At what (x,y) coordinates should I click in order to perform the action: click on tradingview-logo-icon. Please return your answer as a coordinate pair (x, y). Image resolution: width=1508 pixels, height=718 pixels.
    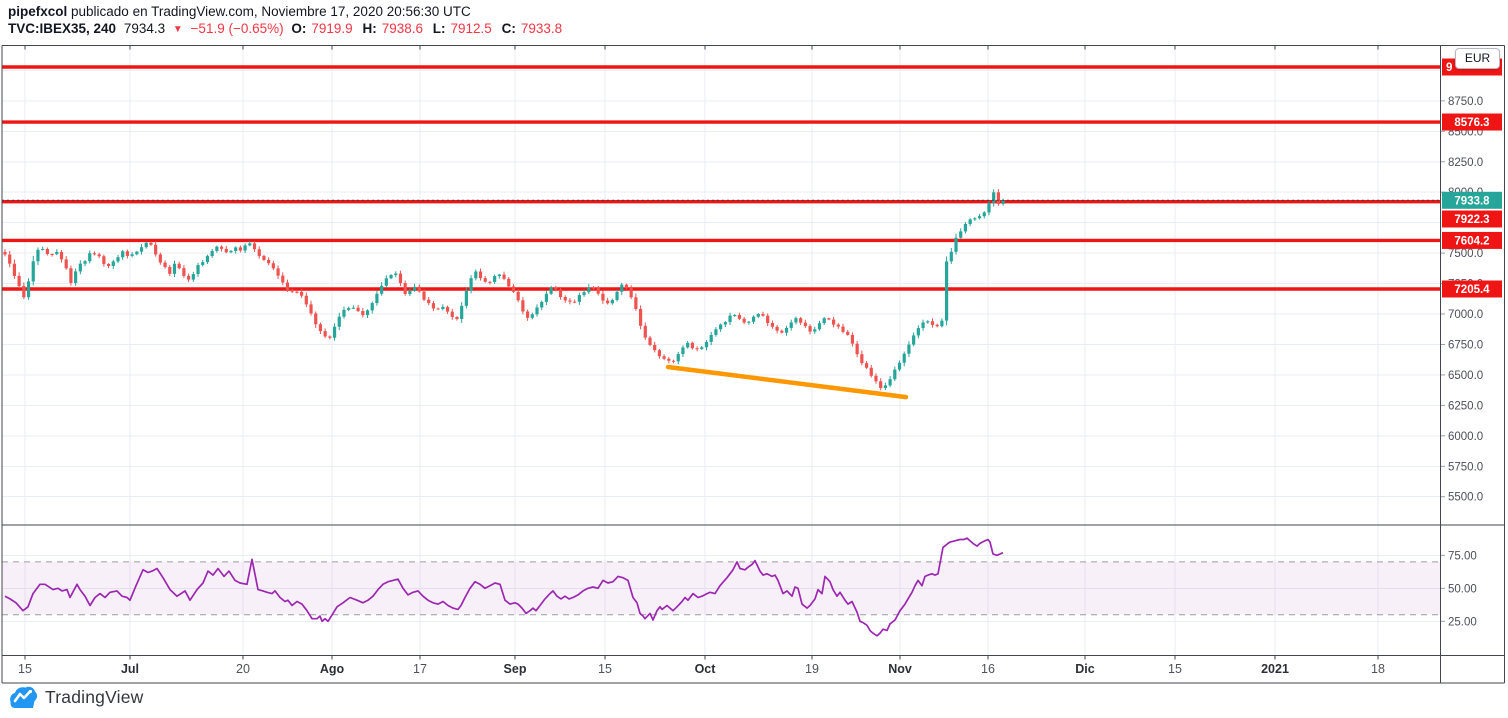
    Looking at the image, I should click on (23, 697).